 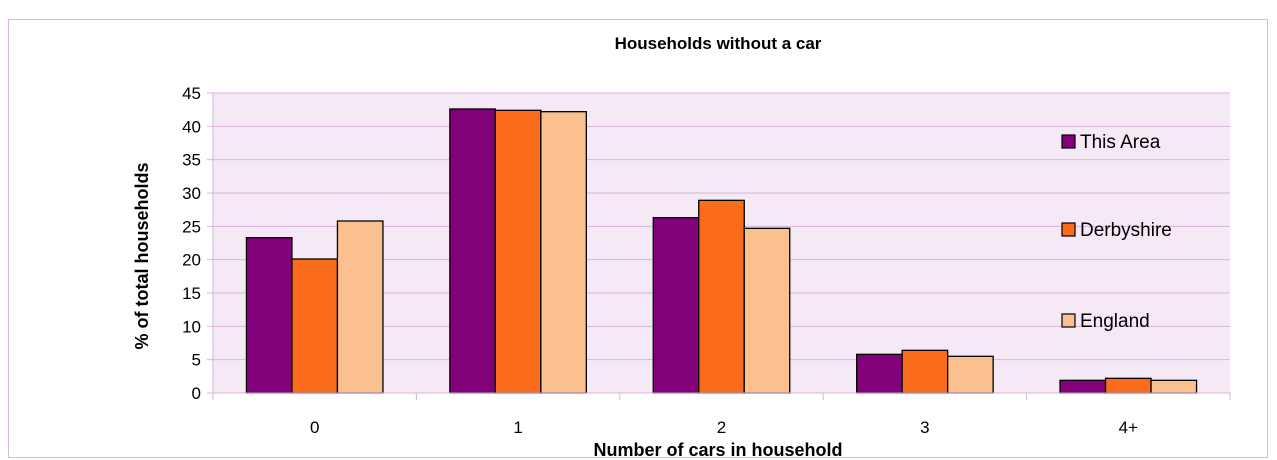 I want to click on x-tick-label: 2, so click(x=721, y=427).